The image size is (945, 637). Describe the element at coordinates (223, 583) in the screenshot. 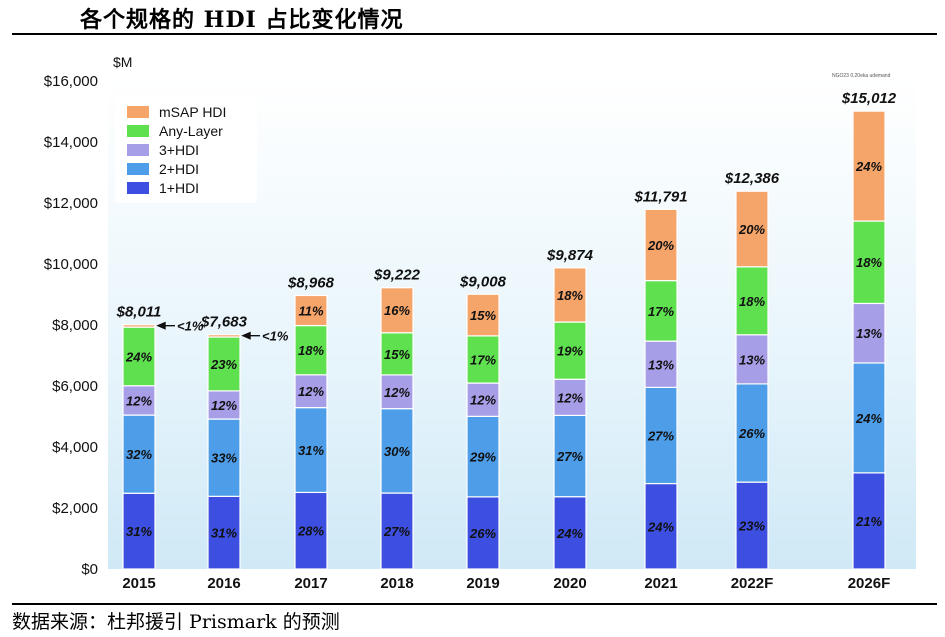

I see `x-tick-label: 2016` at that location.